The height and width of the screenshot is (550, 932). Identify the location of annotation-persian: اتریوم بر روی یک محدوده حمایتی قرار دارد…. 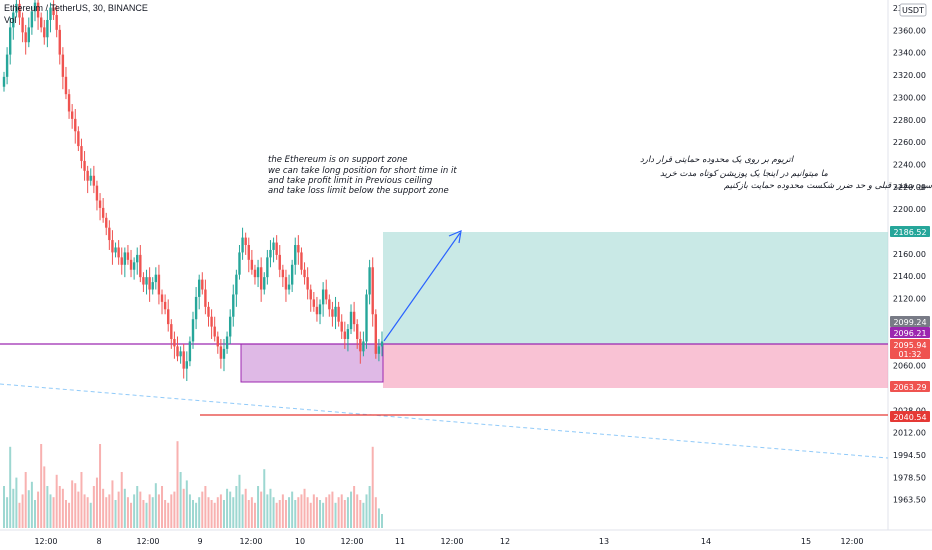
(786, 173).